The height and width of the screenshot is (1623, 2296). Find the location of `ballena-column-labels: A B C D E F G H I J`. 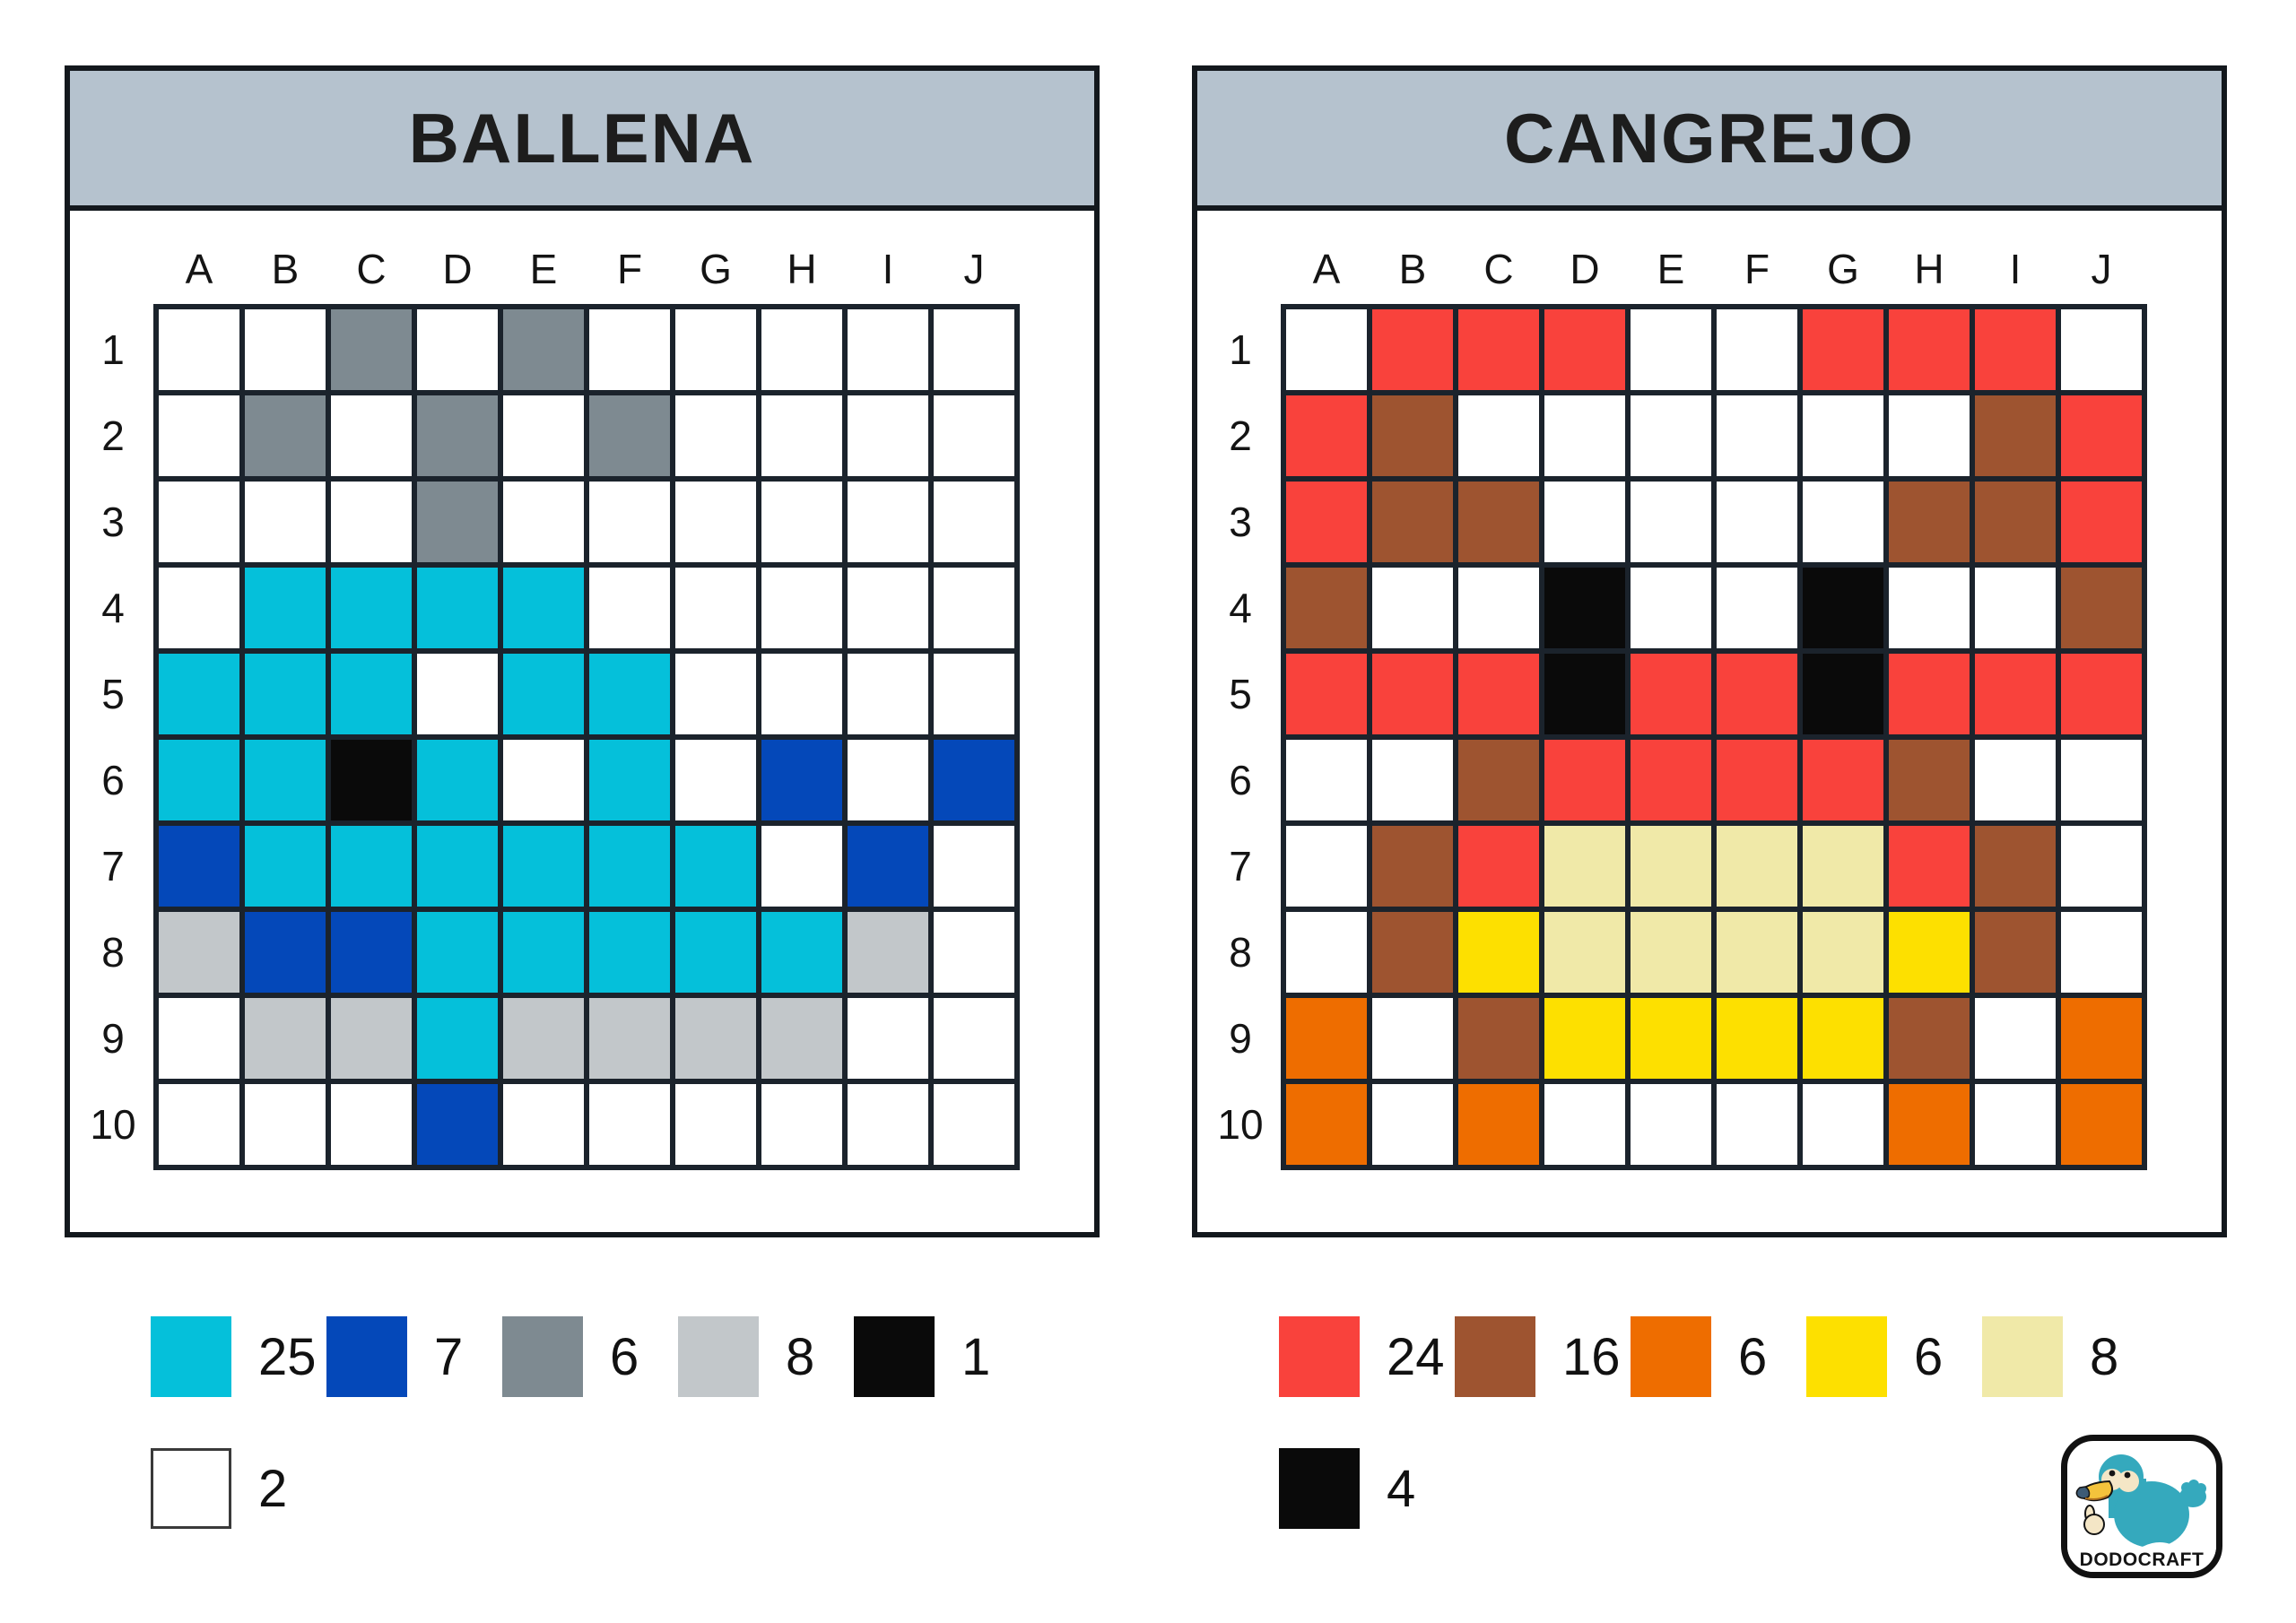

ballena-column-labels: A B C D E F G H I J is located at coordinates (625, 267).